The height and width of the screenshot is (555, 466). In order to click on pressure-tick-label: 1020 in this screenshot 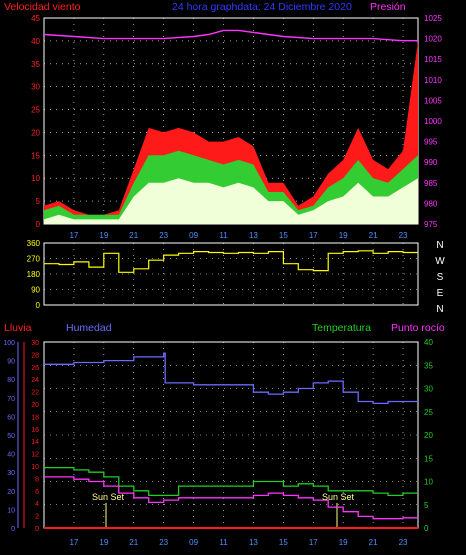, I will do `click(433, 39)`.